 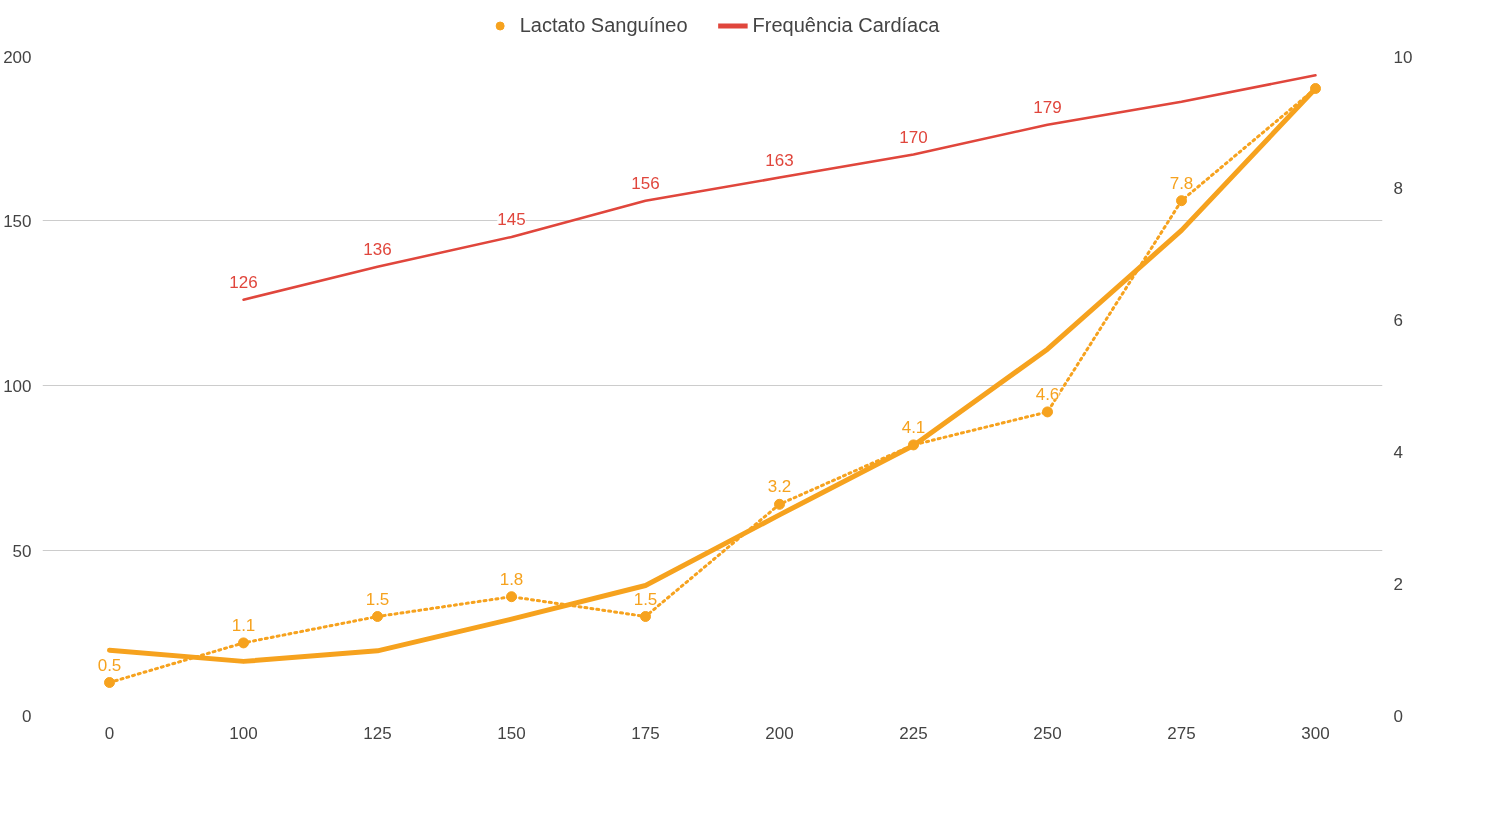 I want to click on y-tick-label: 150, so click(x=17, y=221).